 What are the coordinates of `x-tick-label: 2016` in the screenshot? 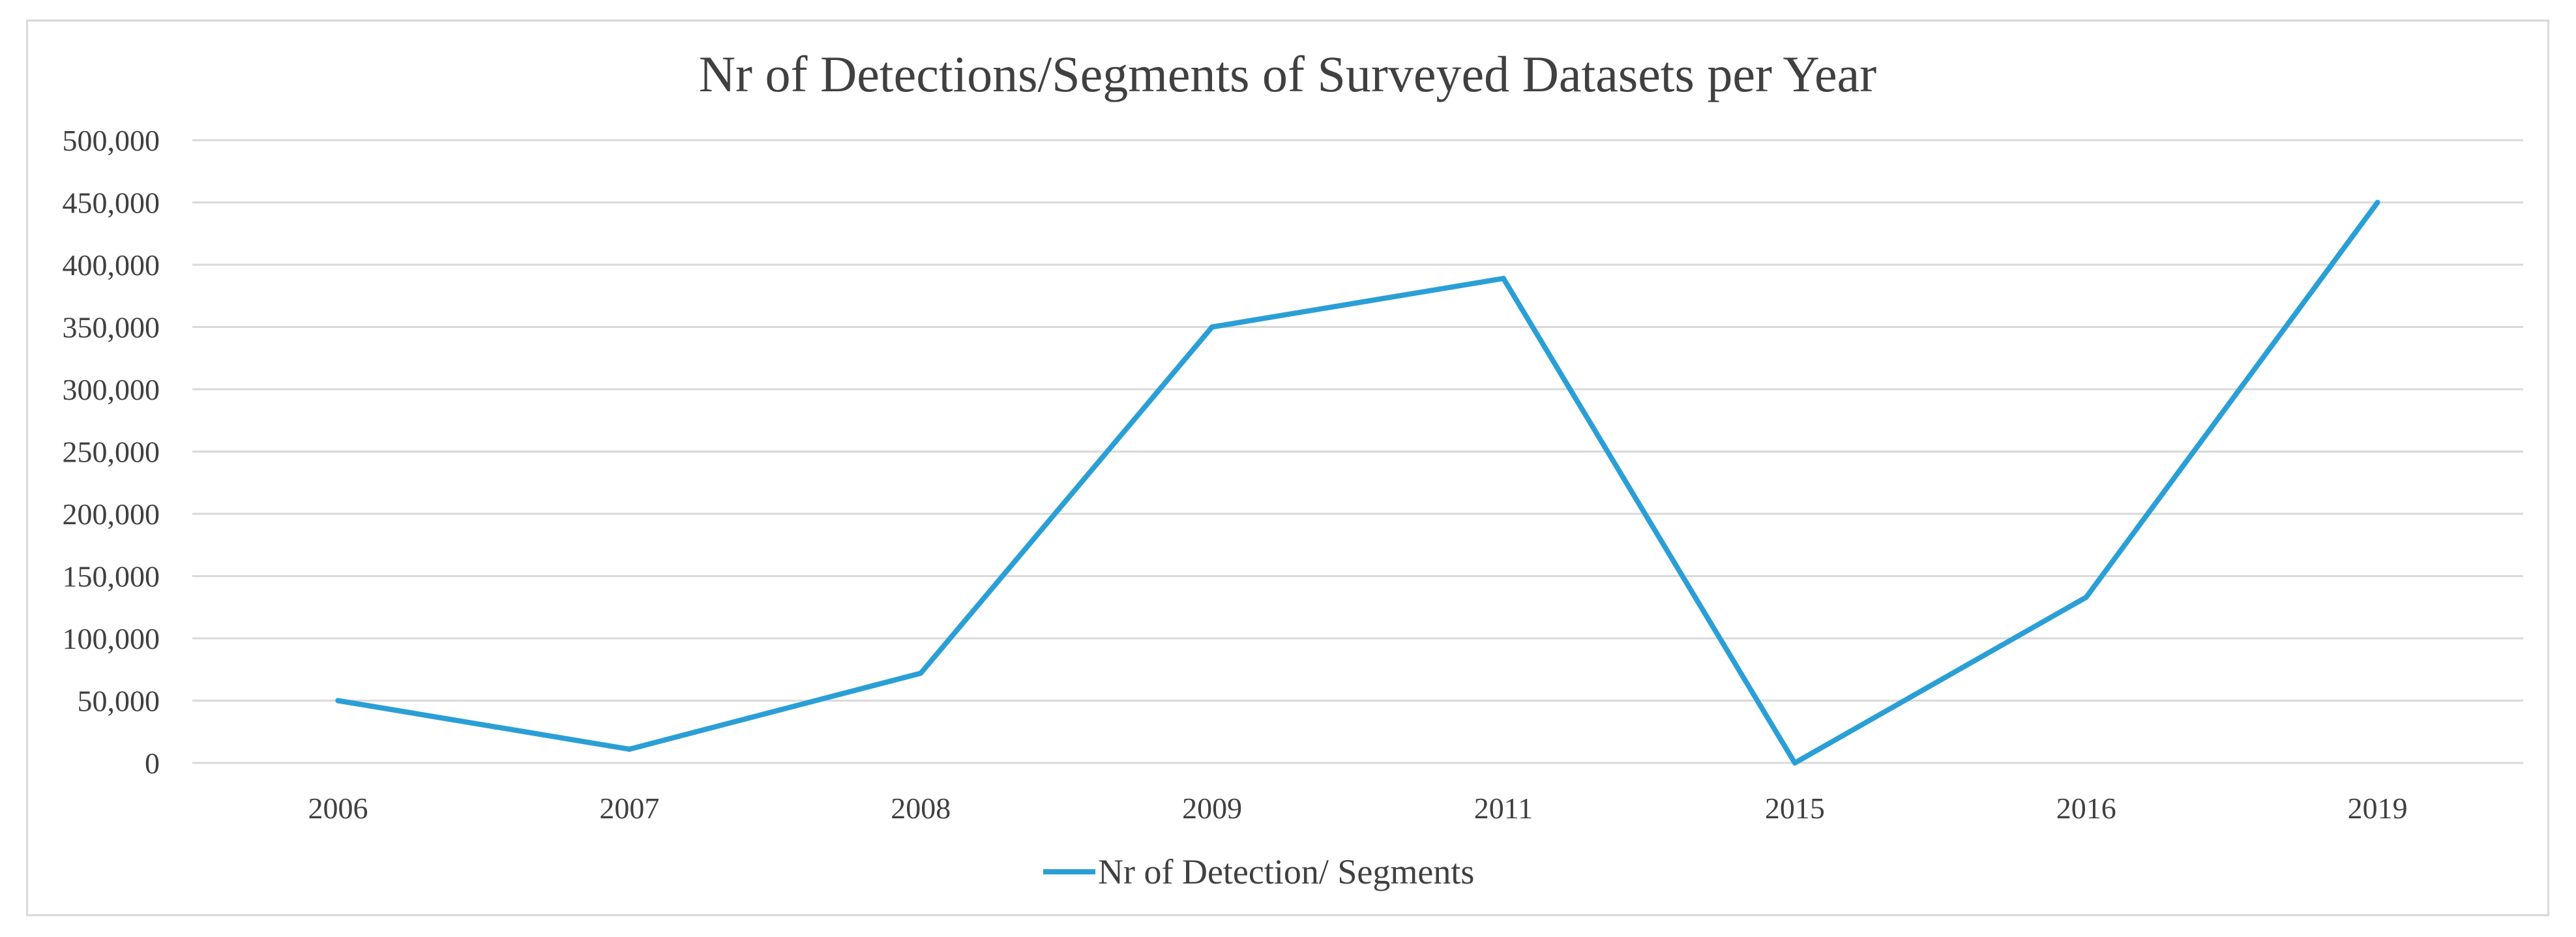 It's located at (2086, 808).